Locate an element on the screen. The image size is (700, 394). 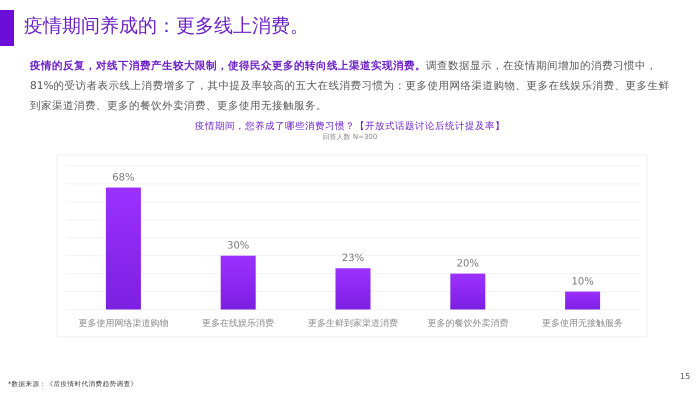
annotation: 15 is located at coordinates (685, 376).